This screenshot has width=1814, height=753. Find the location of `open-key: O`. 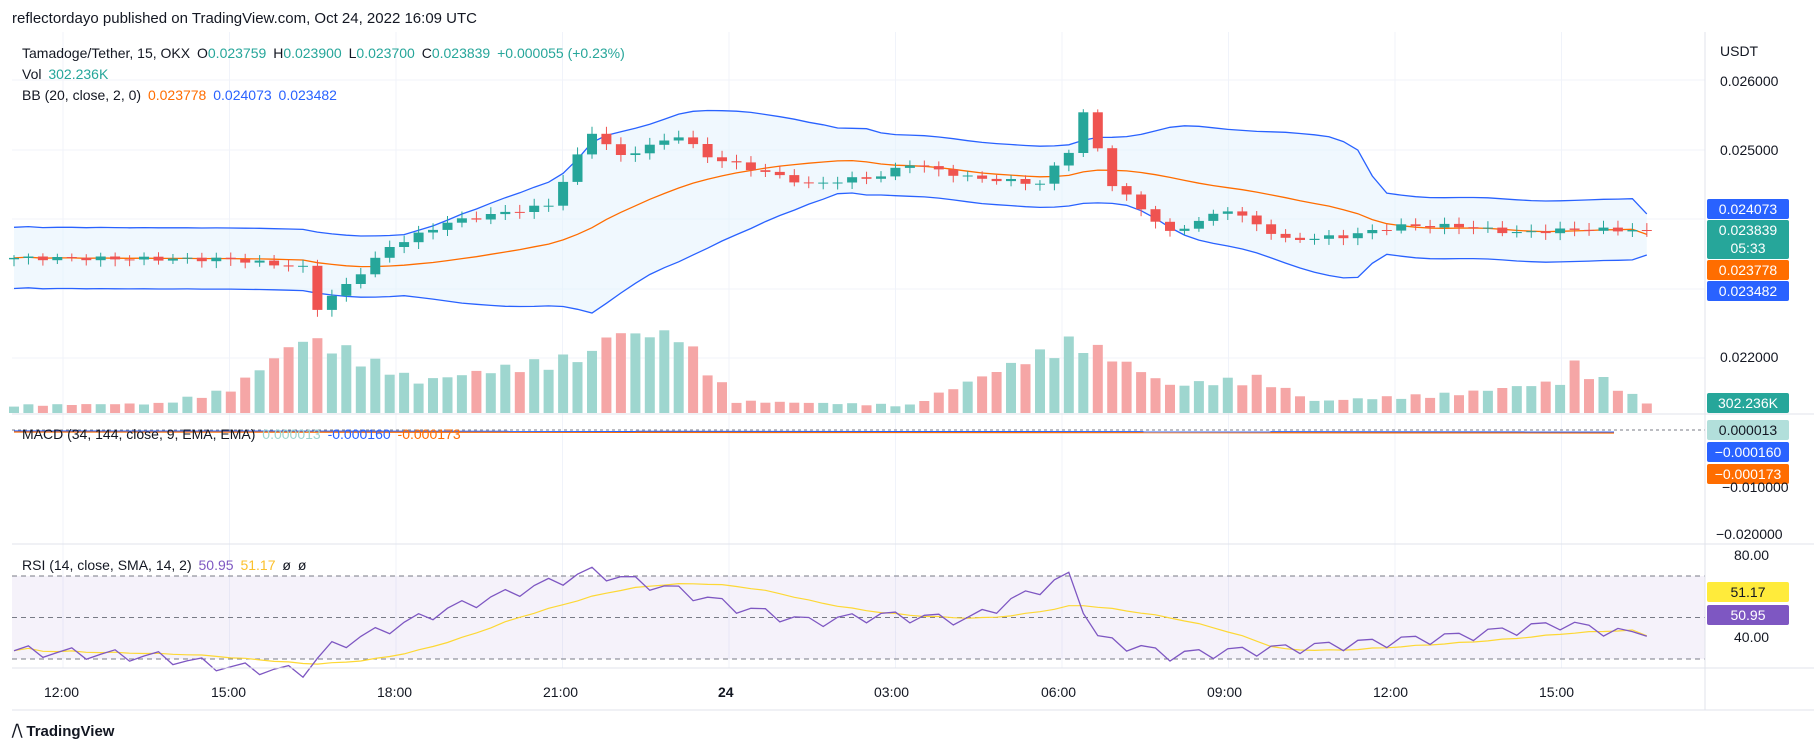

open-key: O is located at coordinates (202, 53).